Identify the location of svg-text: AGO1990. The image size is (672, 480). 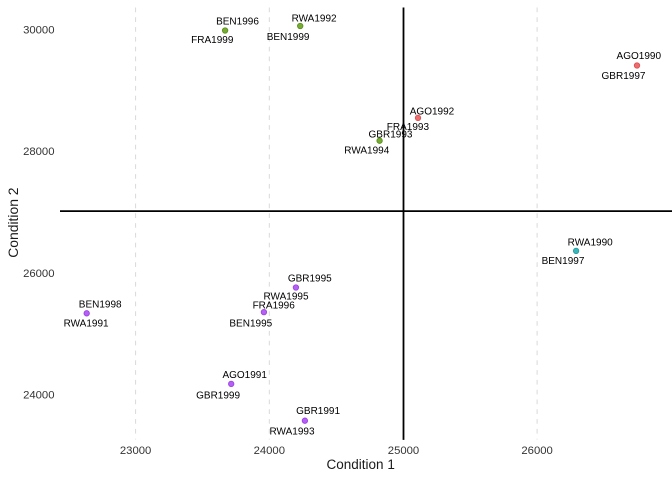
(639, 56).